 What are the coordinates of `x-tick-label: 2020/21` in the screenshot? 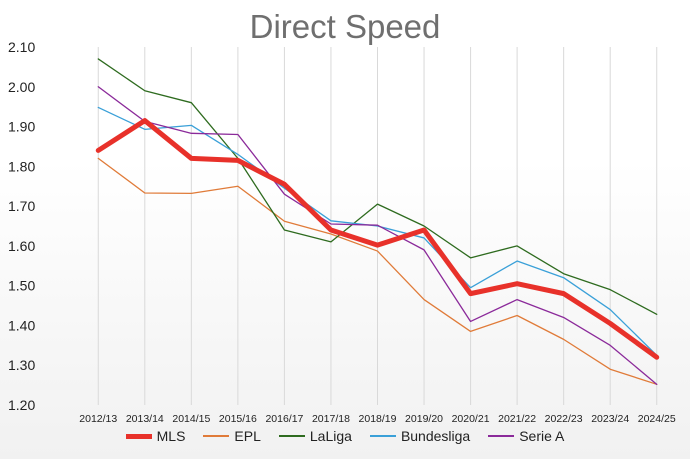 It's located at (471, 419).